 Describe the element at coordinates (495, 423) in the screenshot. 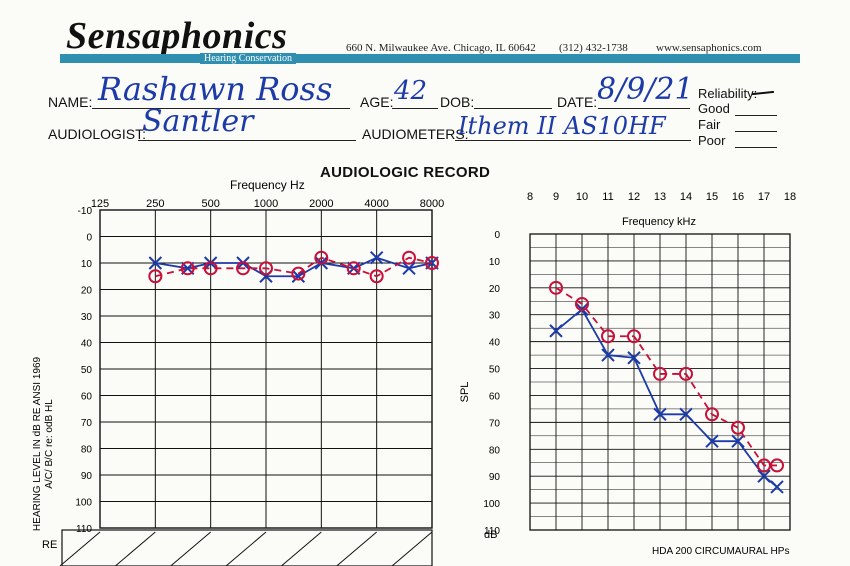

I see `right-y-tick: 70` at that location.